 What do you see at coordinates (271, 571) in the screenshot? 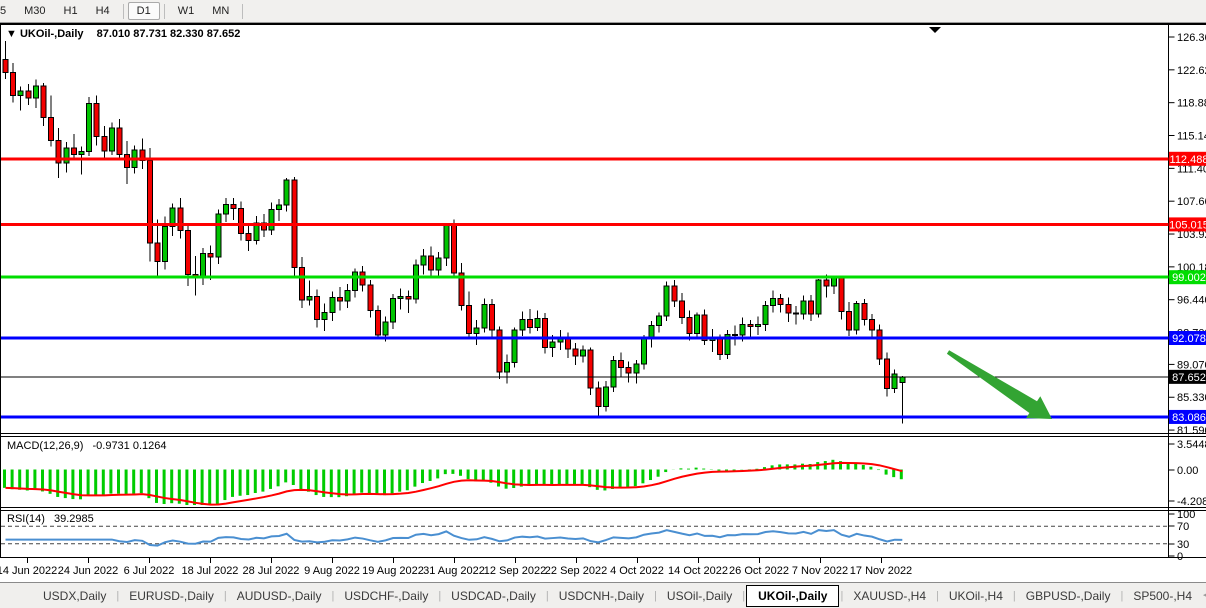
I see `svg-text: 28 Jul 2022` at bounding box center [271, 571].